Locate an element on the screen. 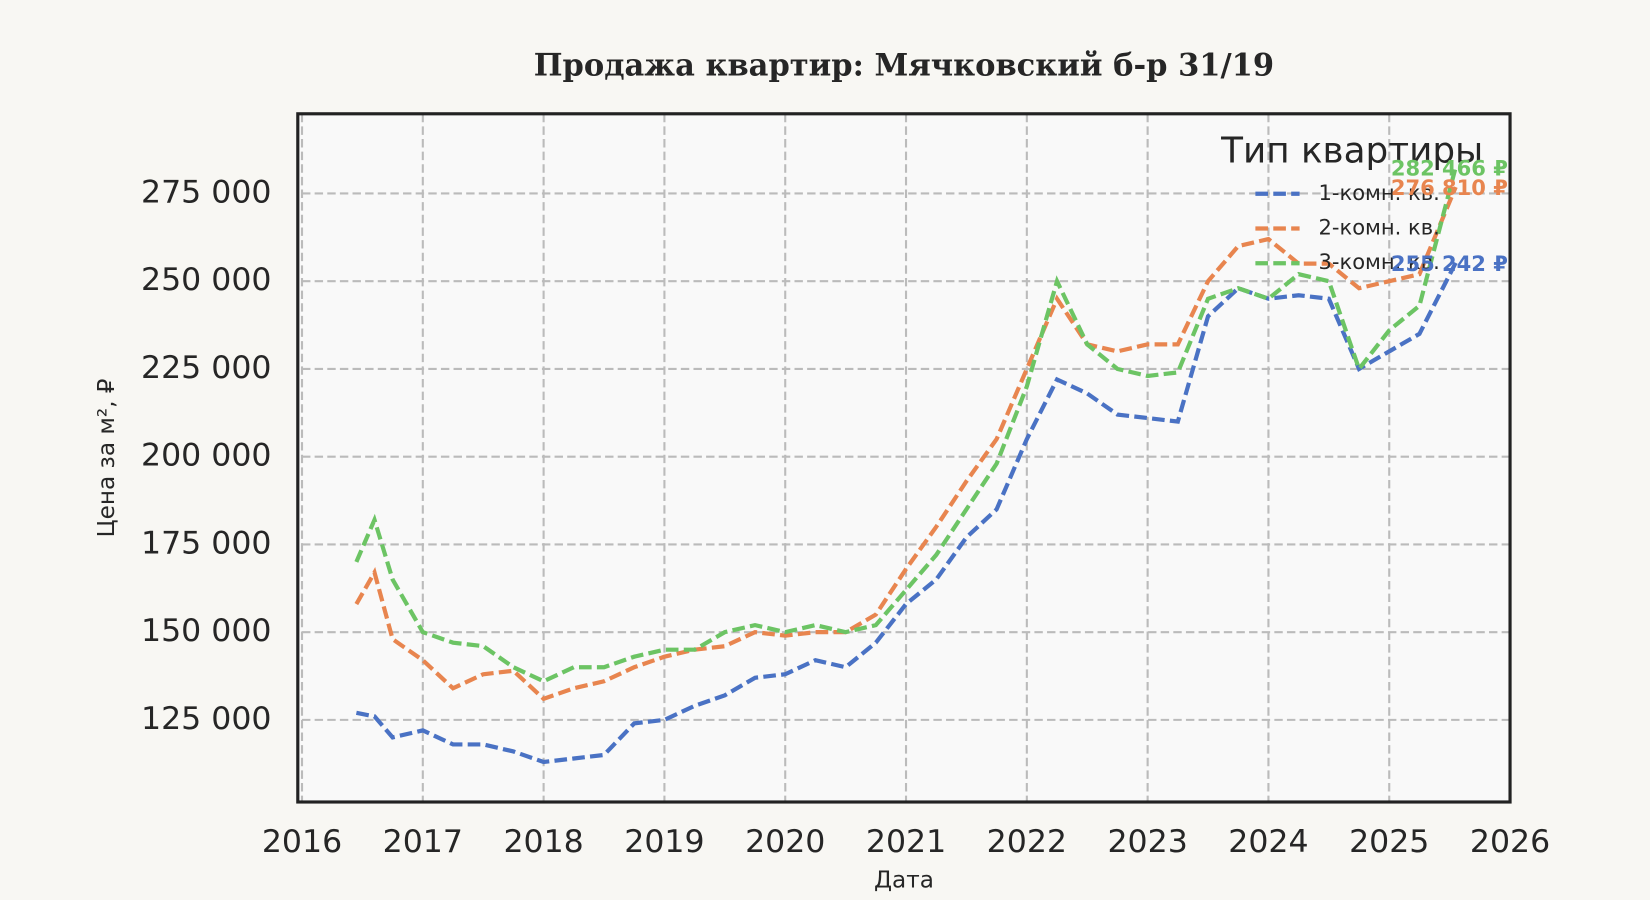  y-tick-label: 225 000 is located at coordinates (206, 368).